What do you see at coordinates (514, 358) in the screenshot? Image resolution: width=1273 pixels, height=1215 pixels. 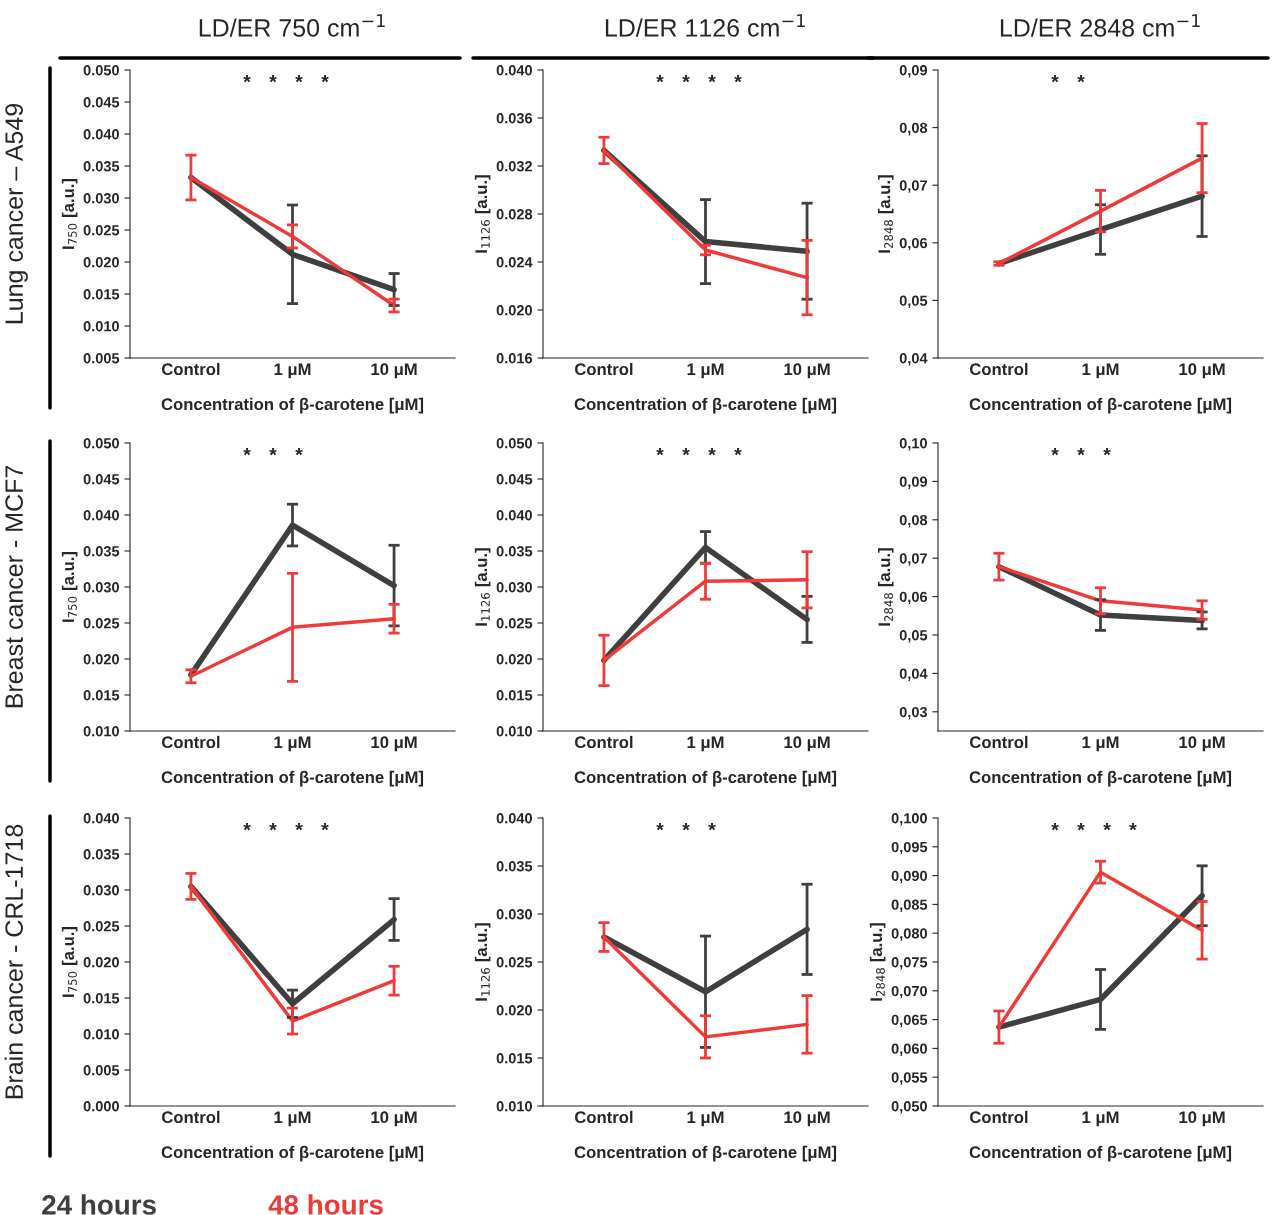 I see `y-tick-label: 0.016` at bounding box center [514, 358].